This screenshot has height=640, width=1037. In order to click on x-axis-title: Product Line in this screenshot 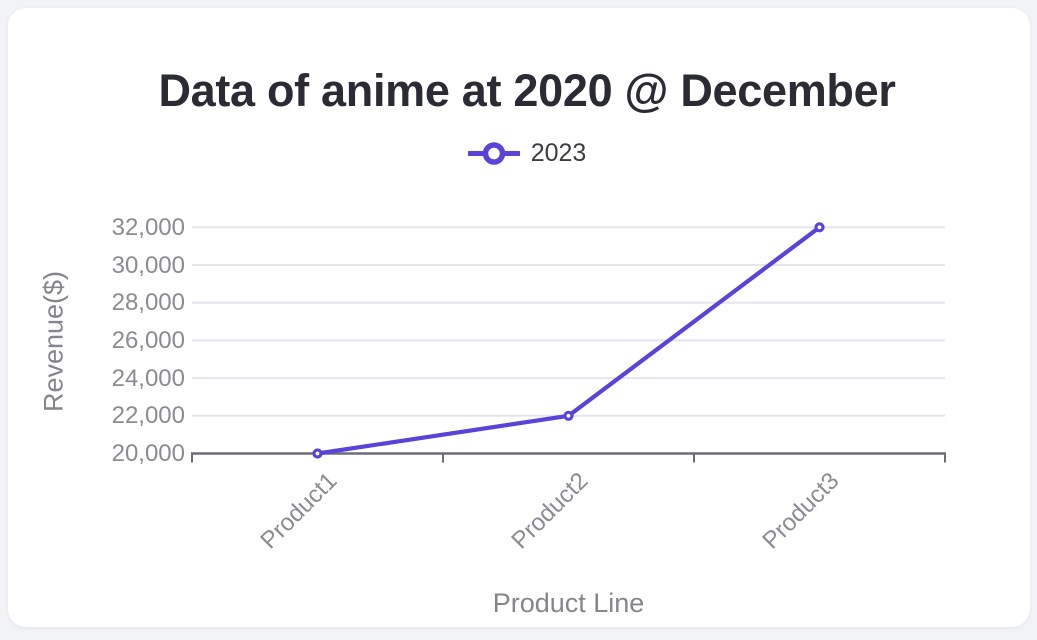, I will do `click(568, 603)`.